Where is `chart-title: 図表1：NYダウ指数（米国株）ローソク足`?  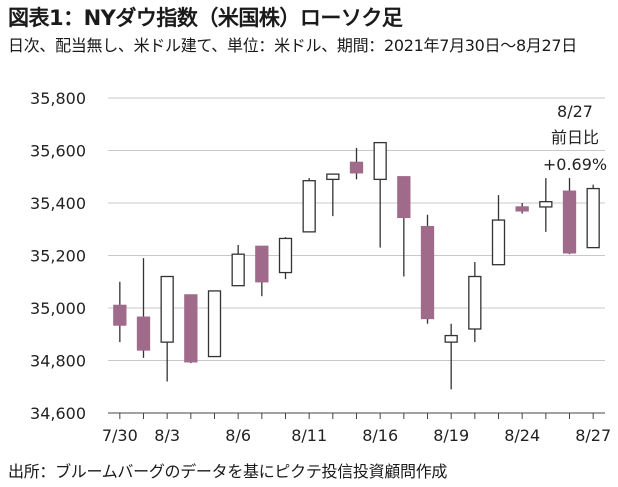
chart-title: 図表1：NYダウ指数（米国株）ローソク足 is located at coordinates (205, 18).